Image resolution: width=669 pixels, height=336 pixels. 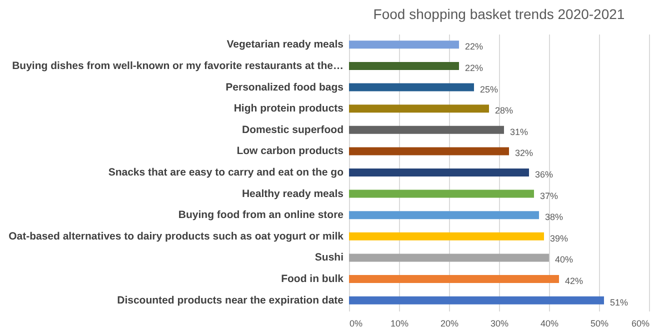 I want to click on x-tick-label: 10%, so click(x=399, y=323).